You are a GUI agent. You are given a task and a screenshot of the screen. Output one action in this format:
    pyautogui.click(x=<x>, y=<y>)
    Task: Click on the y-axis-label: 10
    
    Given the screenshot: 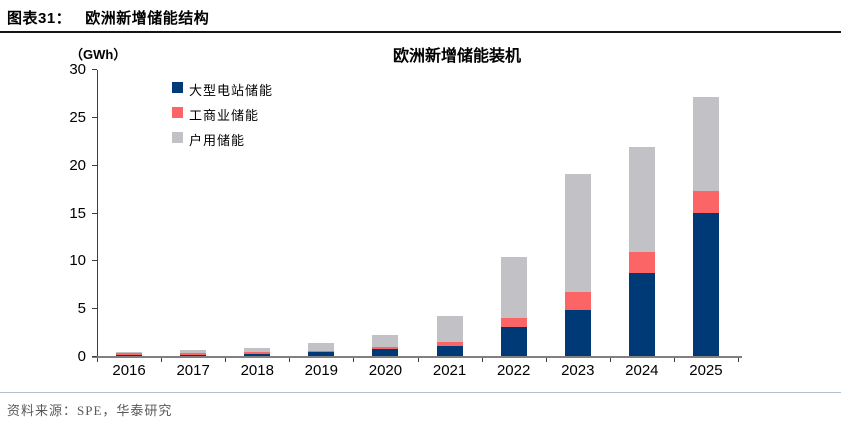 What is the action you would take?
    pyautogui.click(x=77, y=261)
    